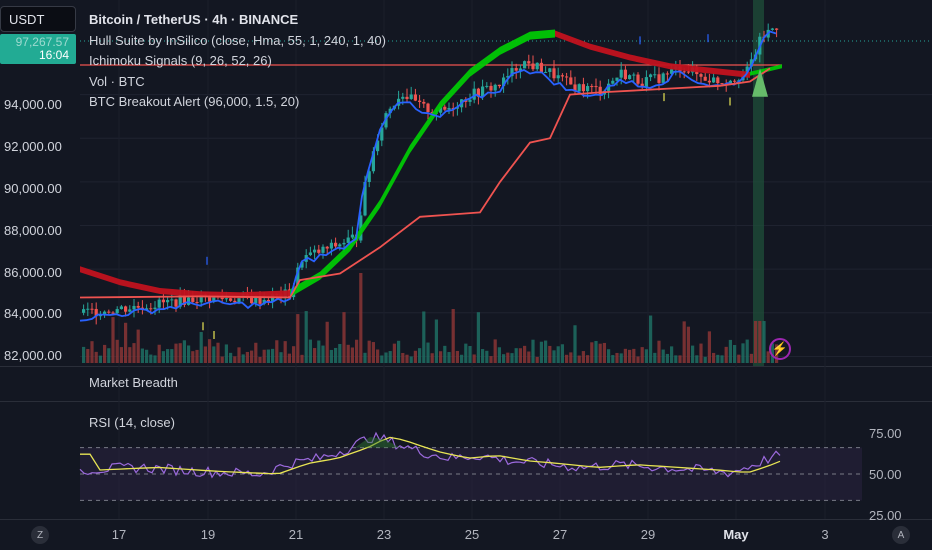  Describe the element at coordinates (33, 355) in the screenshot. I see `price-tick: 82,000.00` at that location.